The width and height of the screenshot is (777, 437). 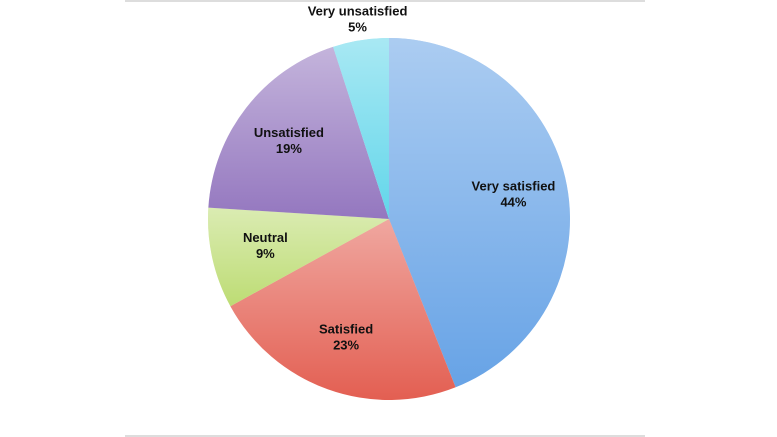 What do you see at coordinates (265, 237) in the screenshot?
I see `slice-label: Neutral` at bounding box center [265, 237].